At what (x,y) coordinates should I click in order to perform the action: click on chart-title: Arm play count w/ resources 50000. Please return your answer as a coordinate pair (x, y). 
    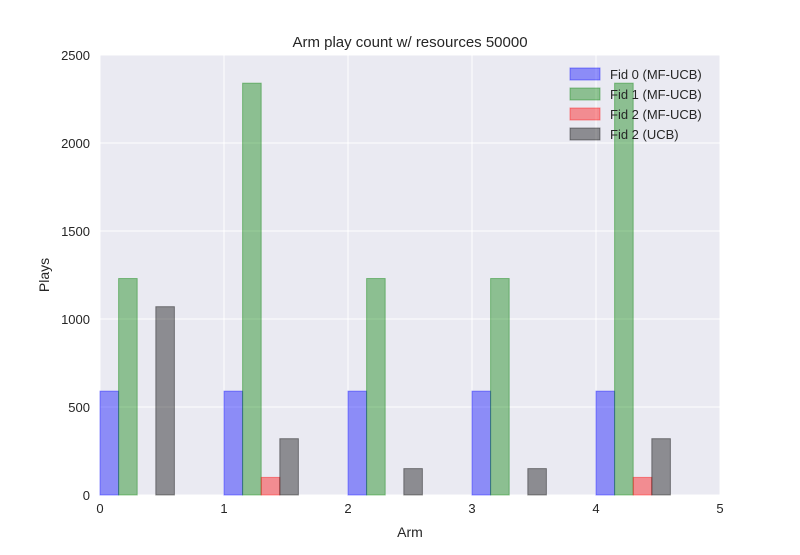
    Looking at the image, I should click on (409, 42).